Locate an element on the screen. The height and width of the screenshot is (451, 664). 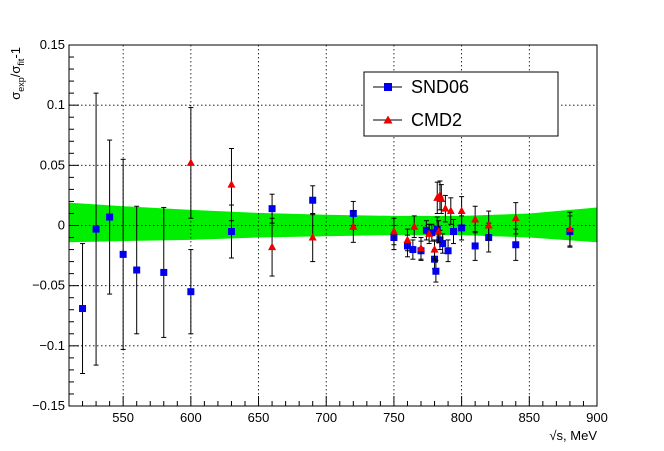
x-tick-label-900: 900 is located at coordinates (597, 417).